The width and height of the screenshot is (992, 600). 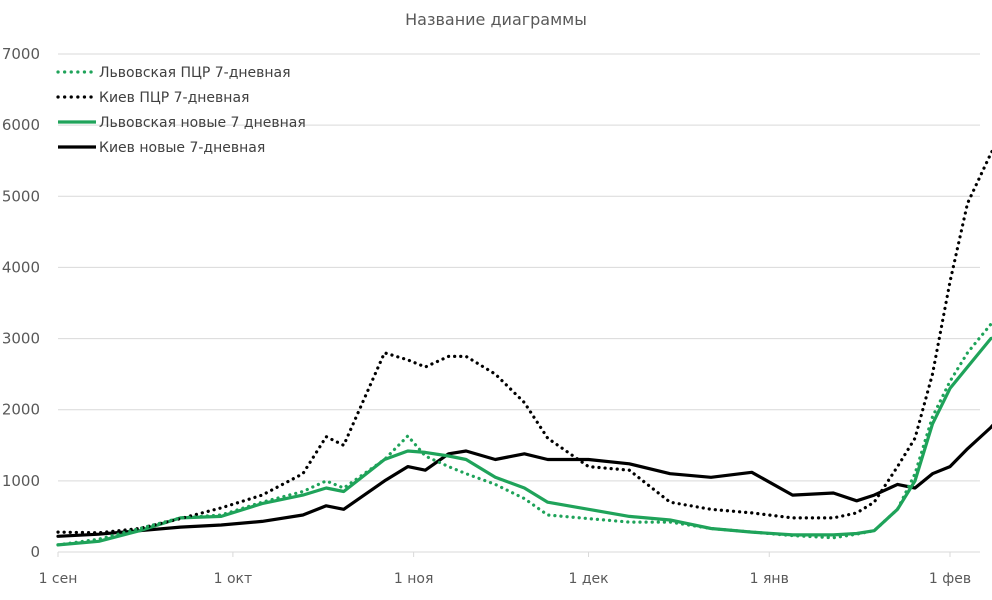 I want to click on legend-label: Львовская новые 7 дневная, so click(x=202, y=123).